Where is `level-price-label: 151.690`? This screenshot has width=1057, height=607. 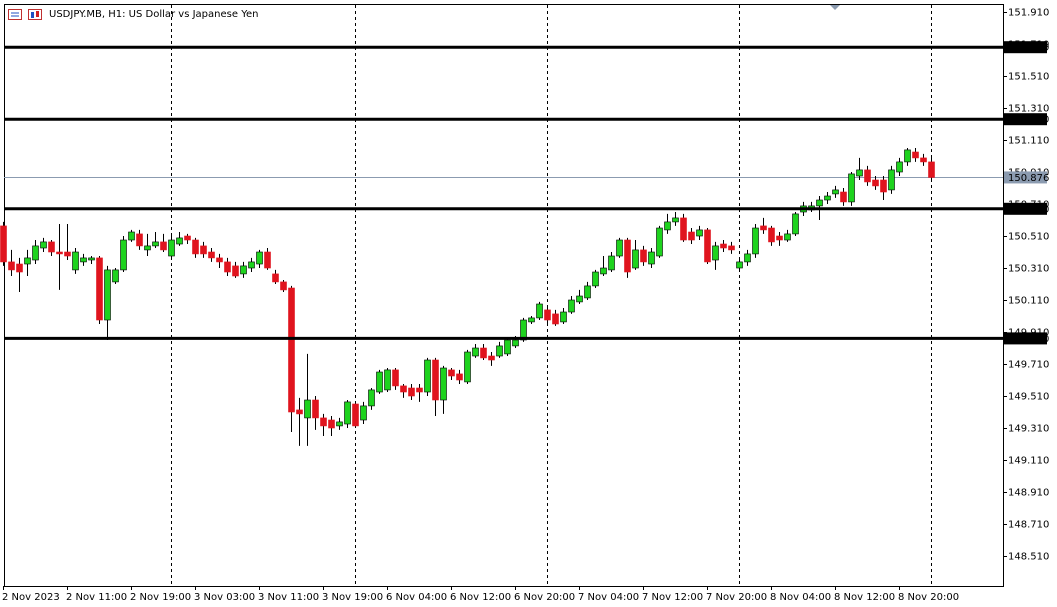 level-price-label: 151.690 is located at coordinates (1028, 48).